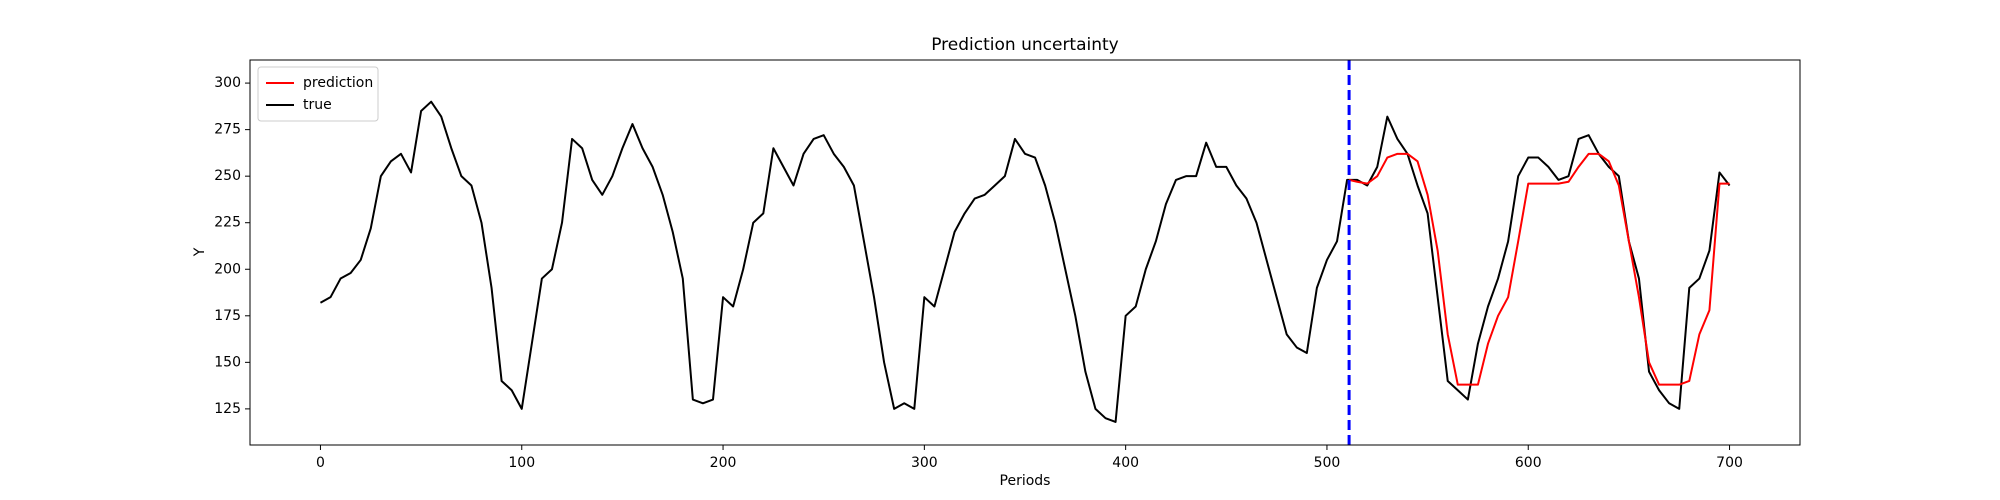 The height and width of the screenshot is (500, 2000). What do you see at coordinates (1528, 463) in the screenshot?
I see `x-tick-label: 600` at bounding box center [1528, 463].